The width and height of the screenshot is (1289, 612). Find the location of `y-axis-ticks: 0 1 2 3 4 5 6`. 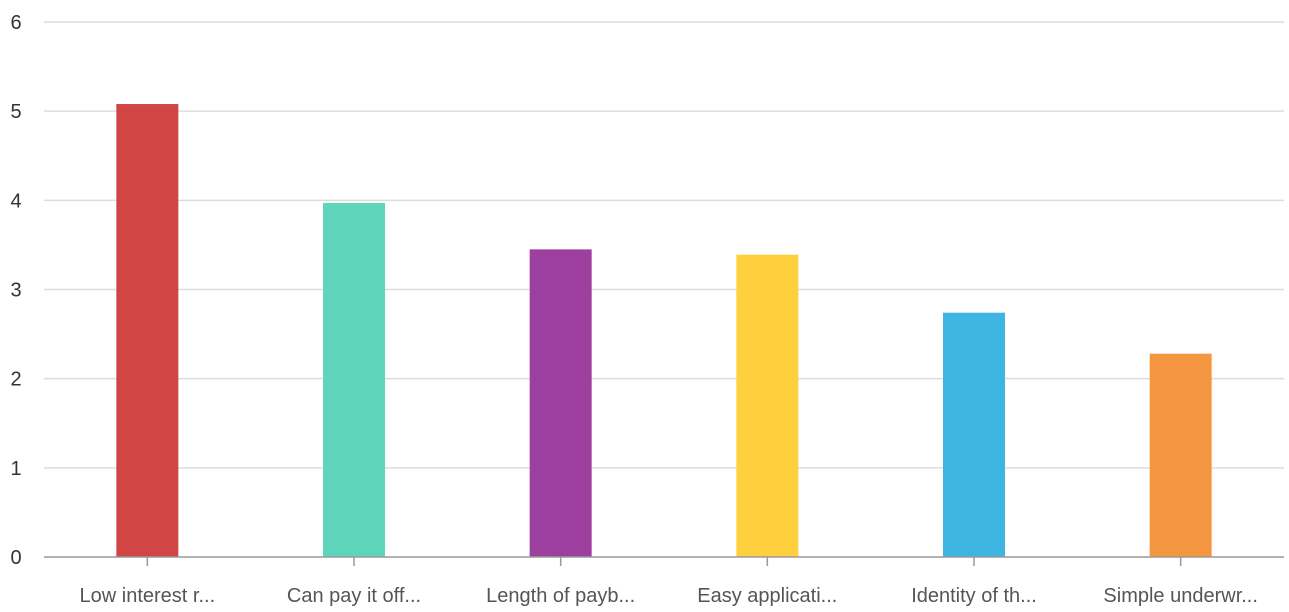

y-axis-ticks: 0 1 2 3 4 5 6 is located at coordinates (15, 290).